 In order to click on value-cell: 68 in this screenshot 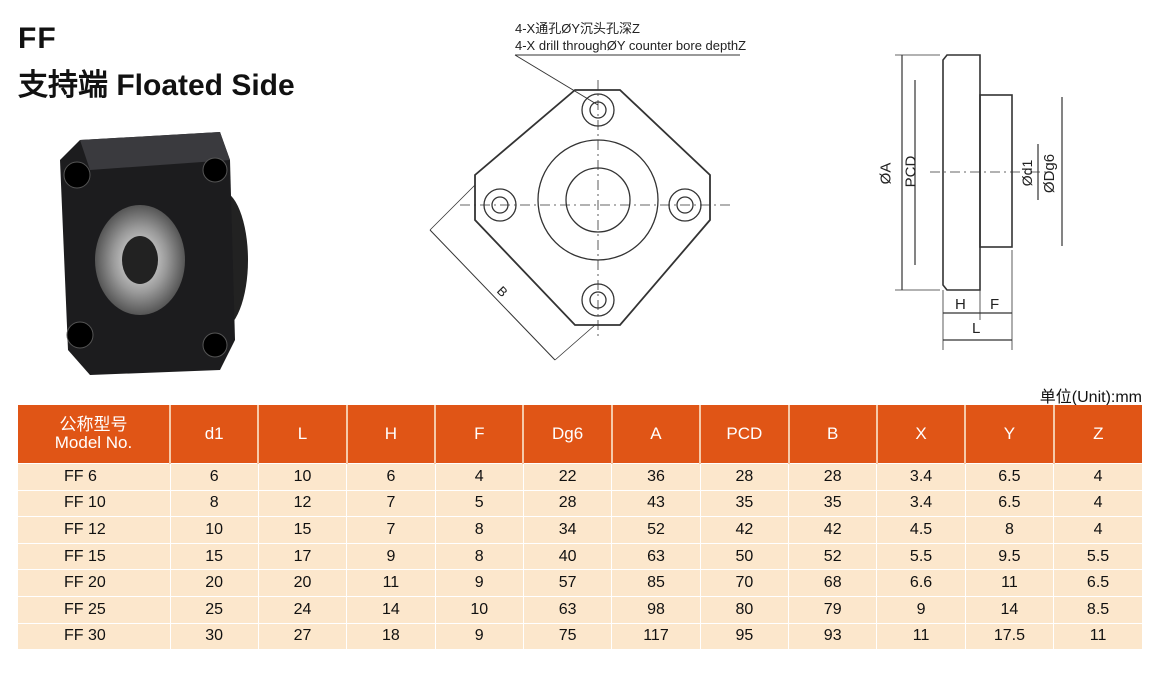, I will do `click(832, 583)`.